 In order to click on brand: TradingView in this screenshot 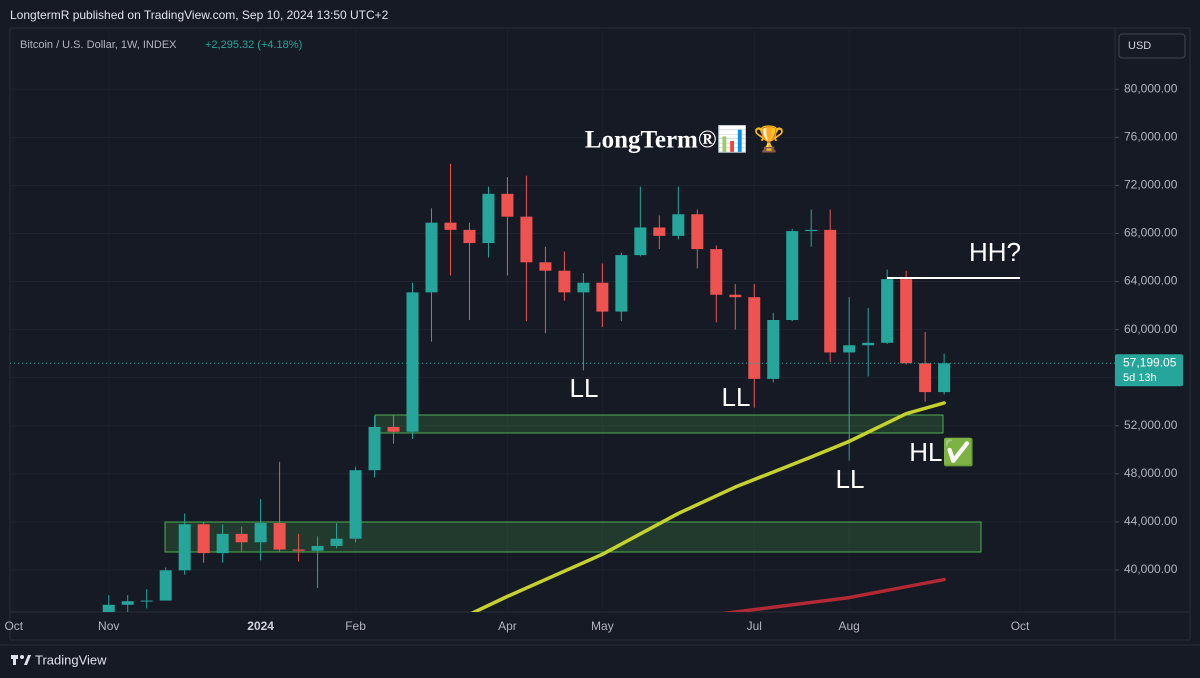, I will do `click(71, 659)`.